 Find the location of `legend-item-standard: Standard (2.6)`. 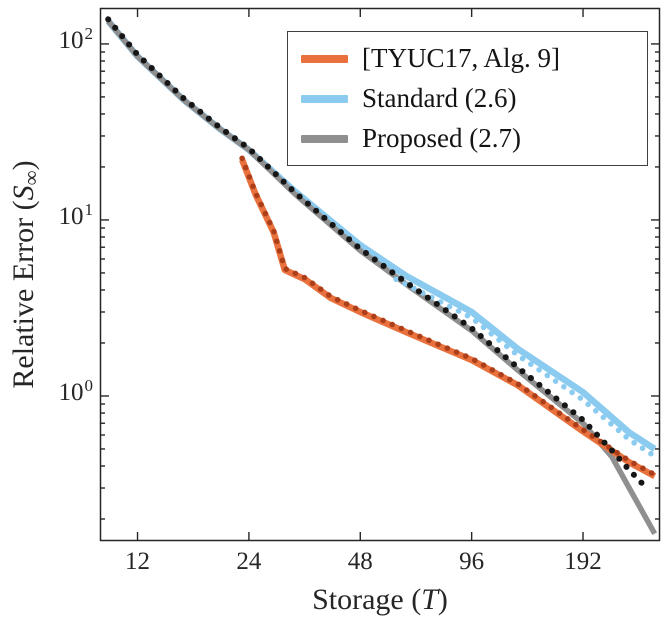

legend-item-standard: Standard (2.6) is located at coordinates (466, 98).